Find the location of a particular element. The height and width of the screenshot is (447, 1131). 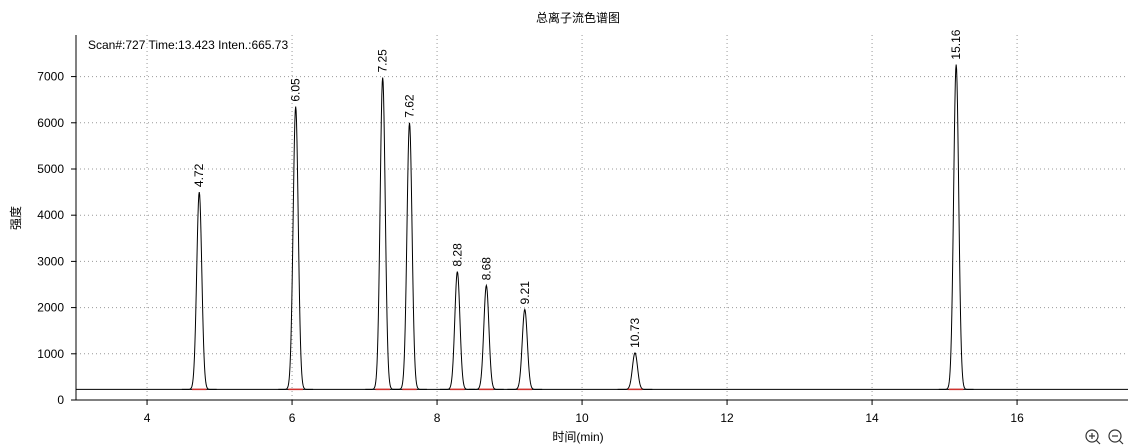

peak-label: 8.68 is located at coordinates (486, 269).